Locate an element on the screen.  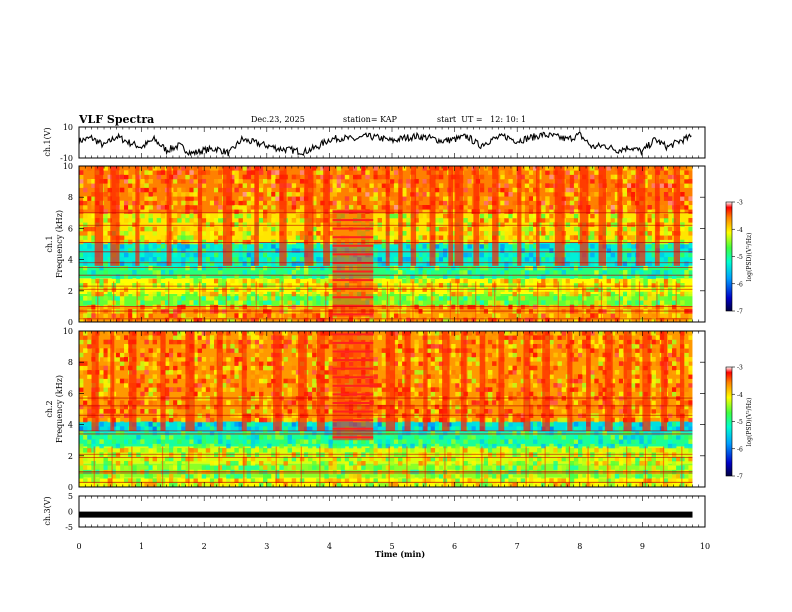
ch1-ylabel: ch.1(V) is located at coordinates (47, 141).